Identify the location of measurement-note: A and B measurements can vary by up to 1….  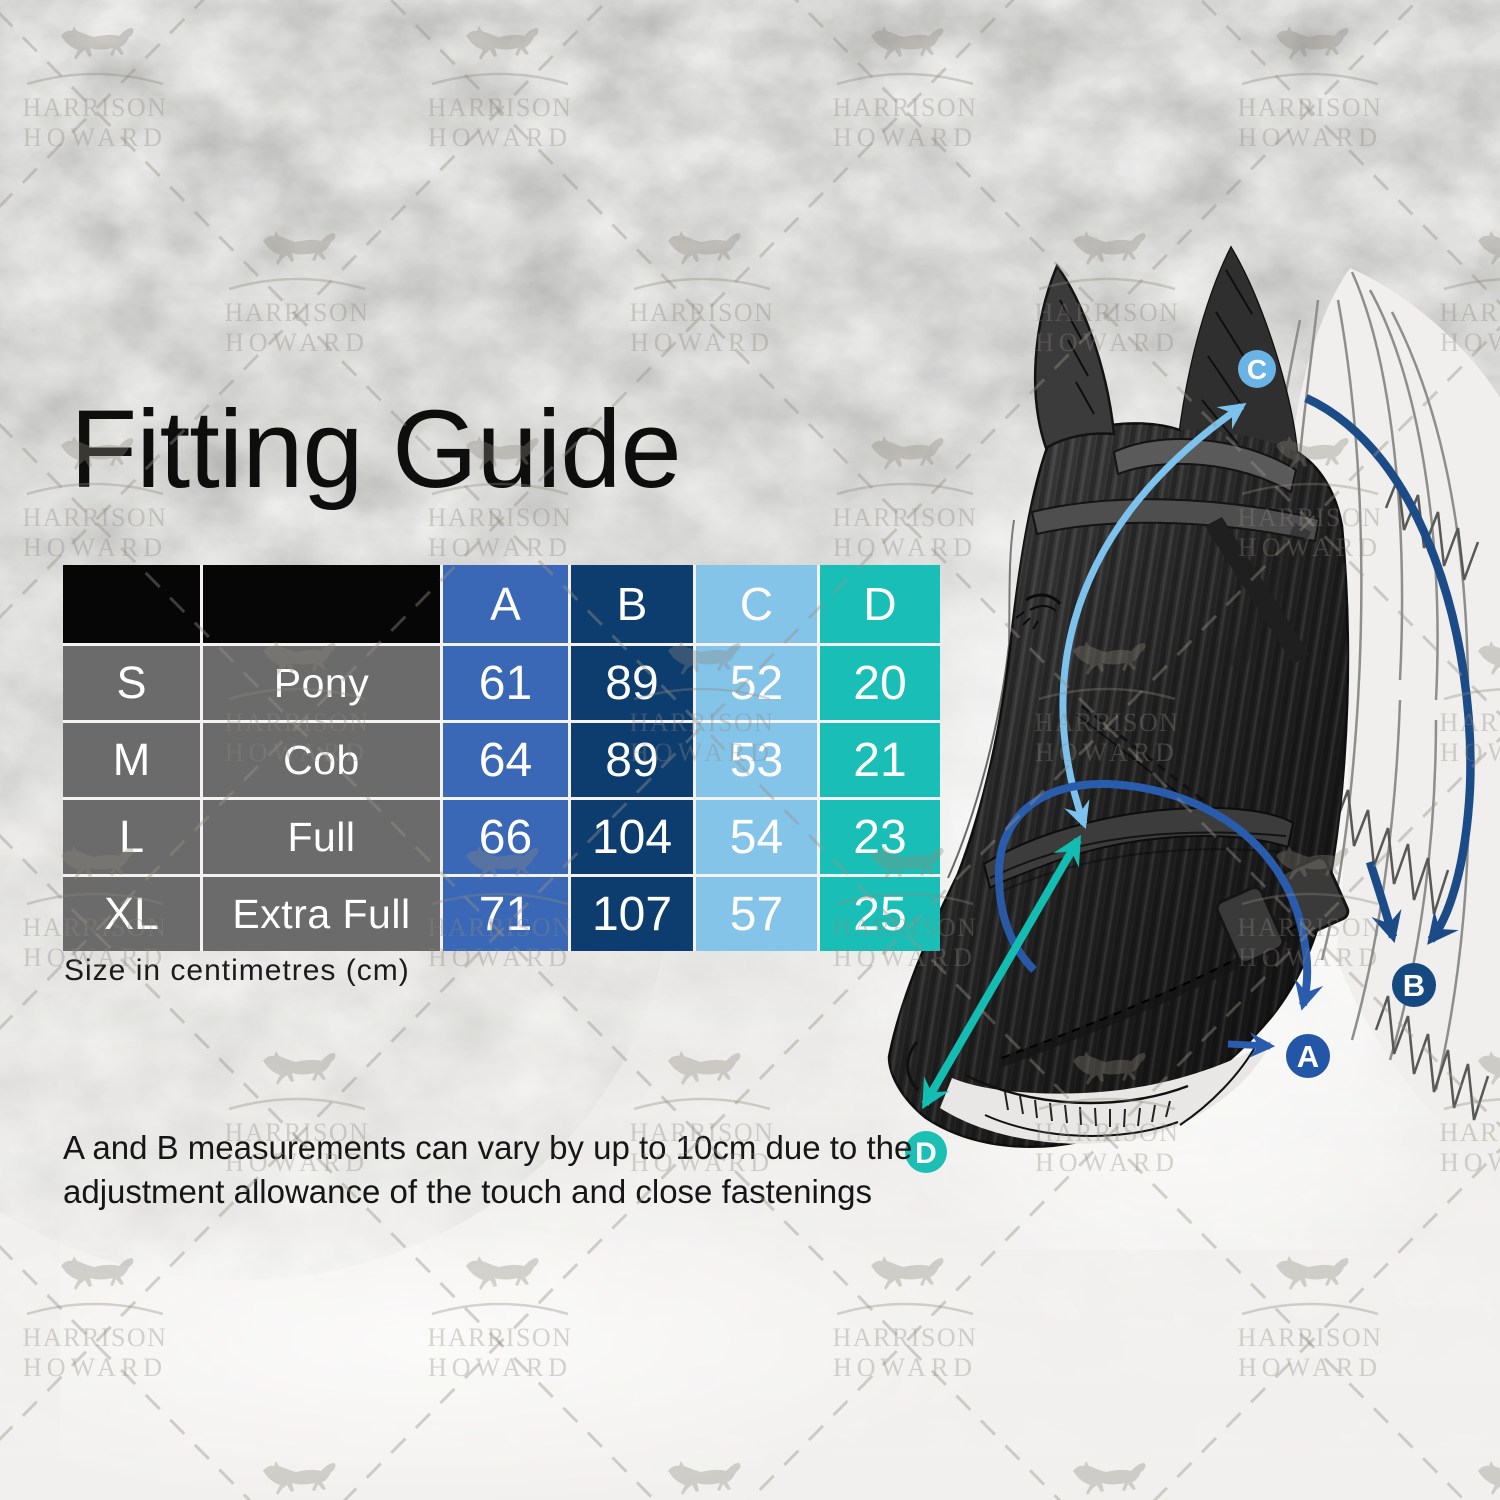
(488, 1169).